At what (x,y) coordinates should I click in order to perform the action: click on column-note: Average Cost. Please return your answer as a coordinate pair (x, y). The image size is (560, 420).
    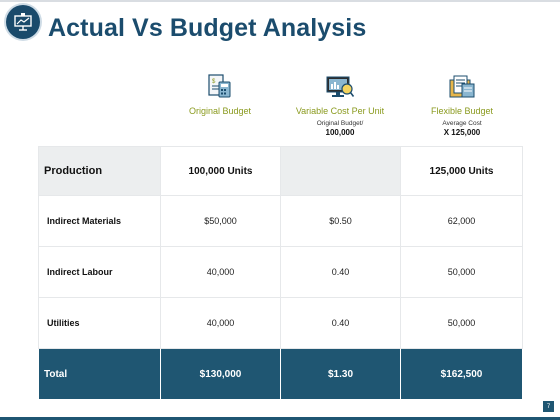
    Looking at the image, I should click on (462, 123).